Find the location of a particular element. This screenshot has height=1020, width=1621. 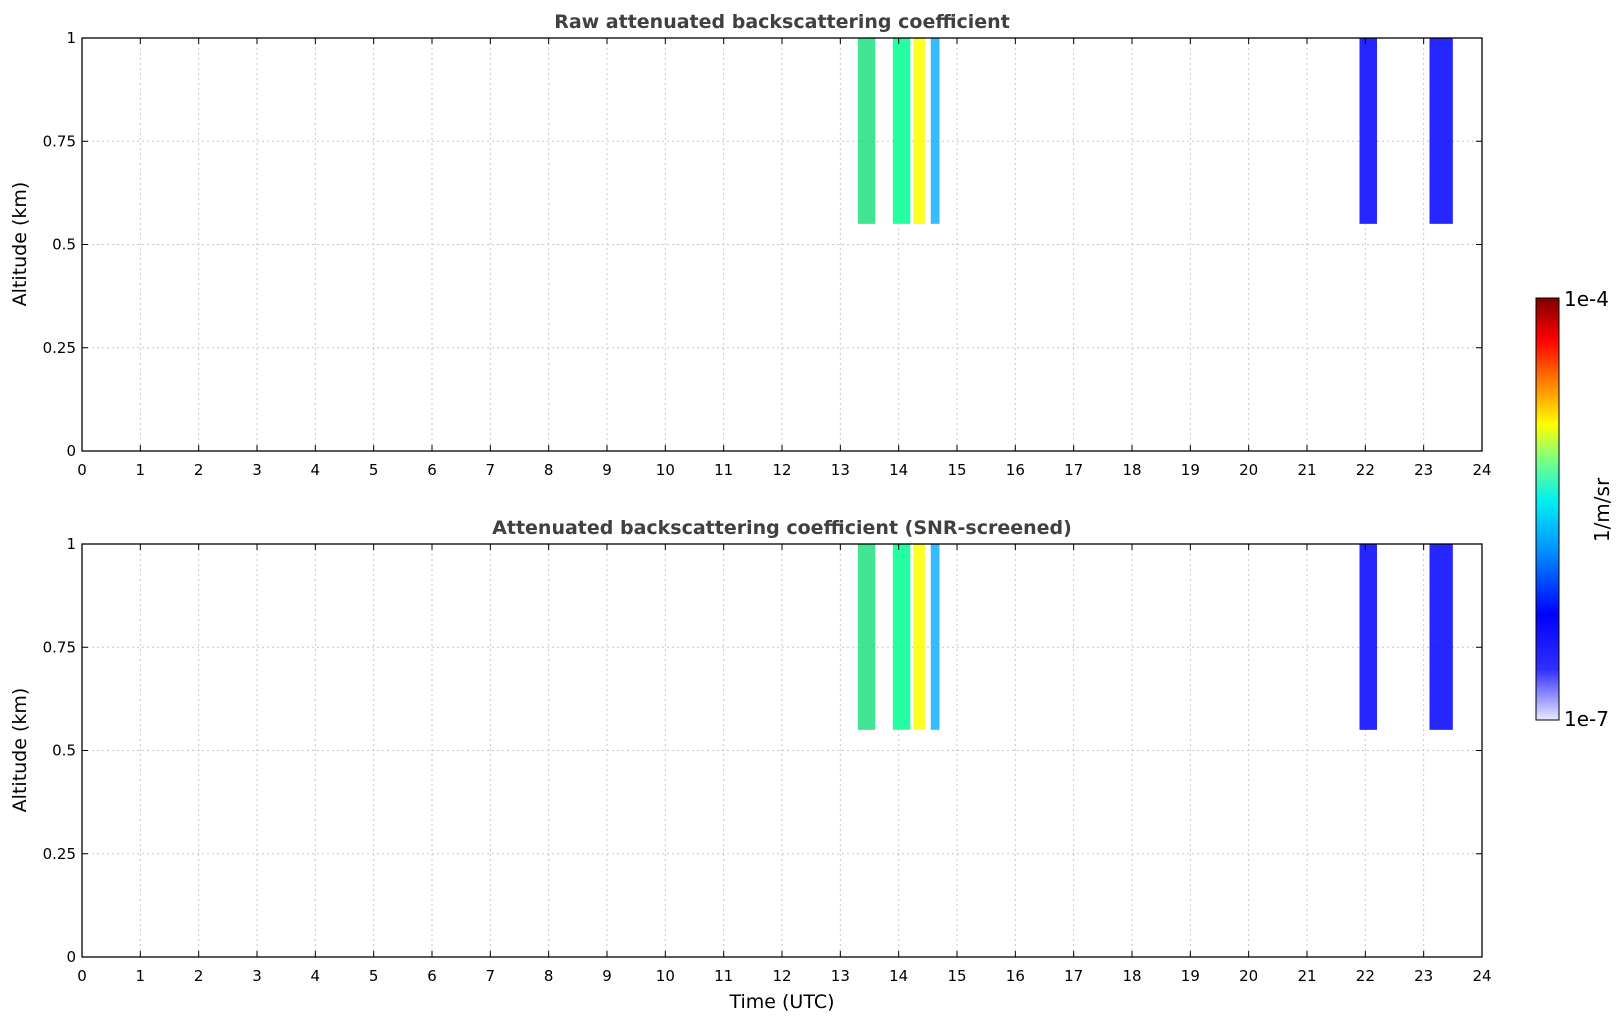

colorbar-max-label: 1e-4 is located at coordinates (1586, 299).